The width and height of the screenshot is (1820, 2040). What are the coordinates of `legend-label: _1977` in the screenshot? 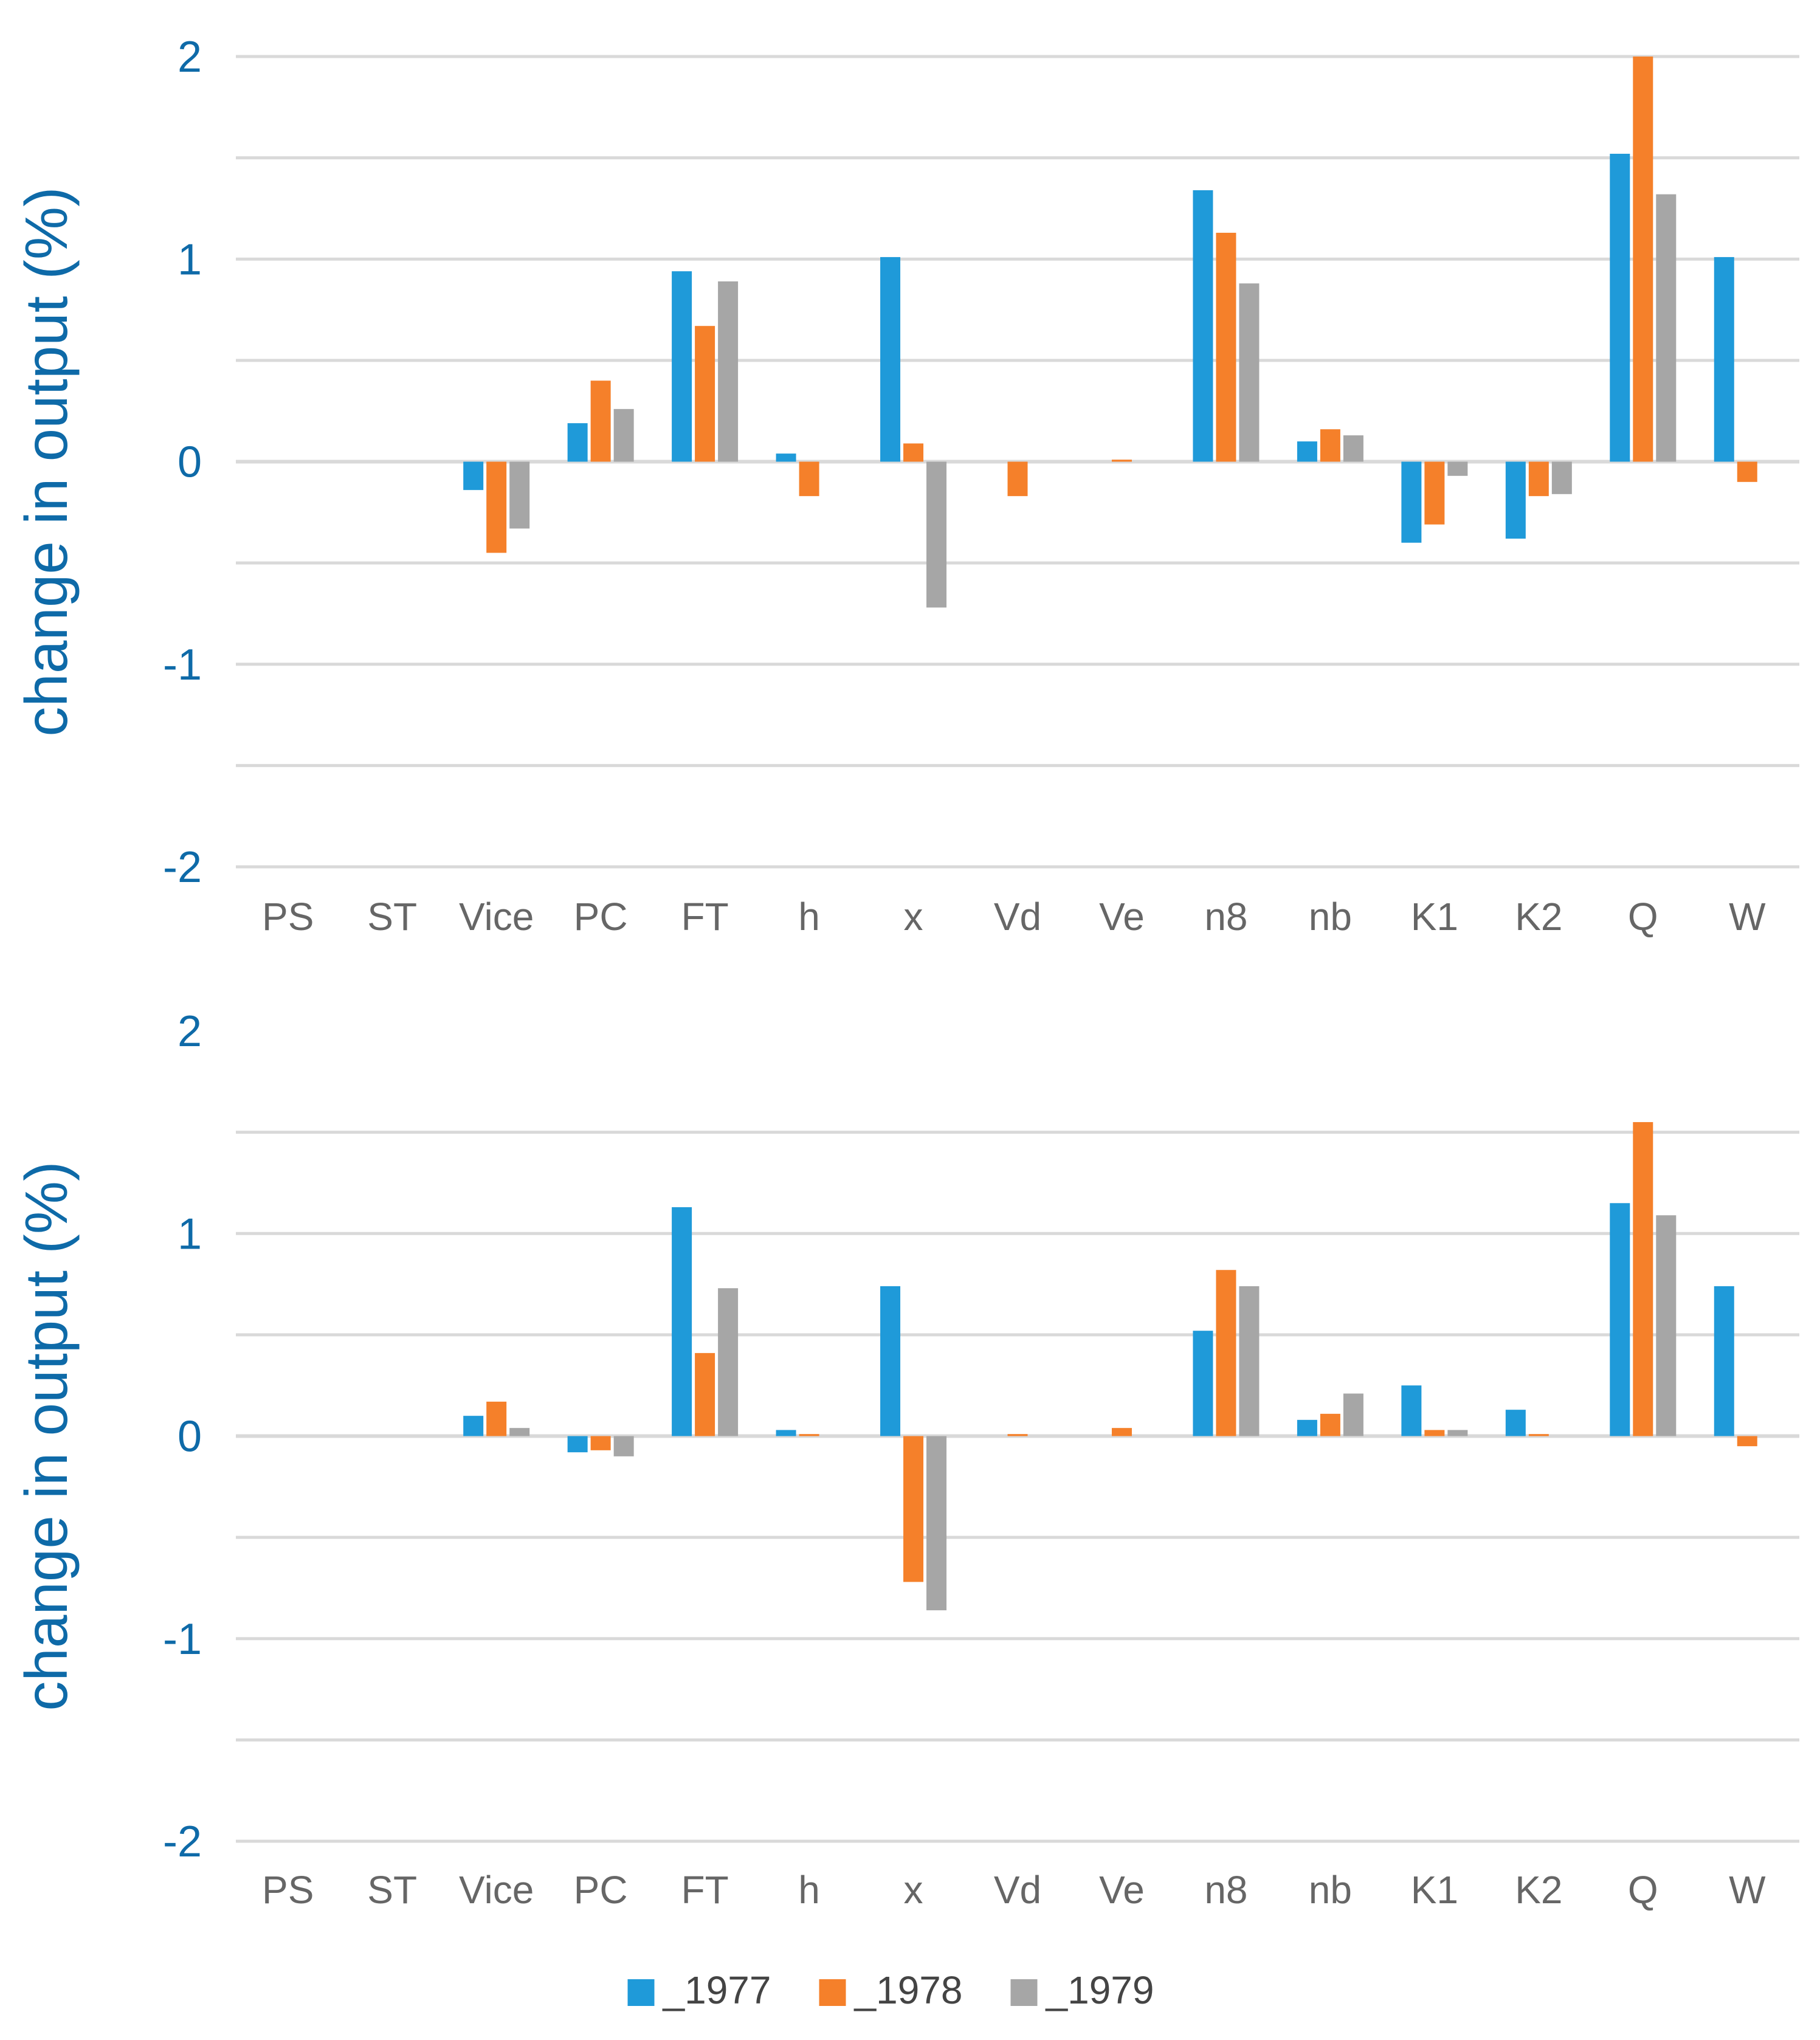 It's located at (717, 1990).